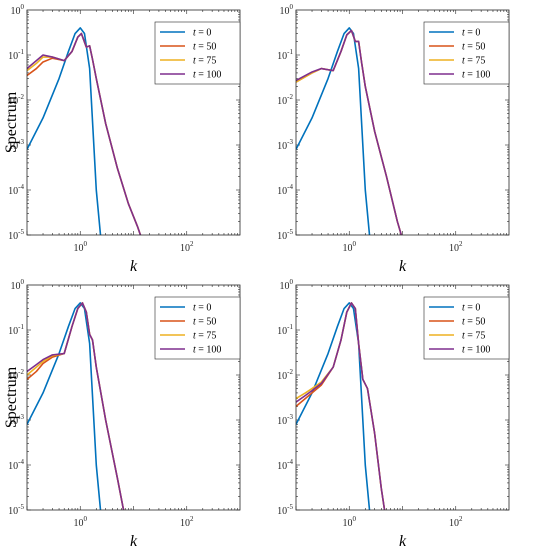 The height and width of the screenshot is (550, 539). I want to click on y-tick-label-exp: -3, so click(21, 417).